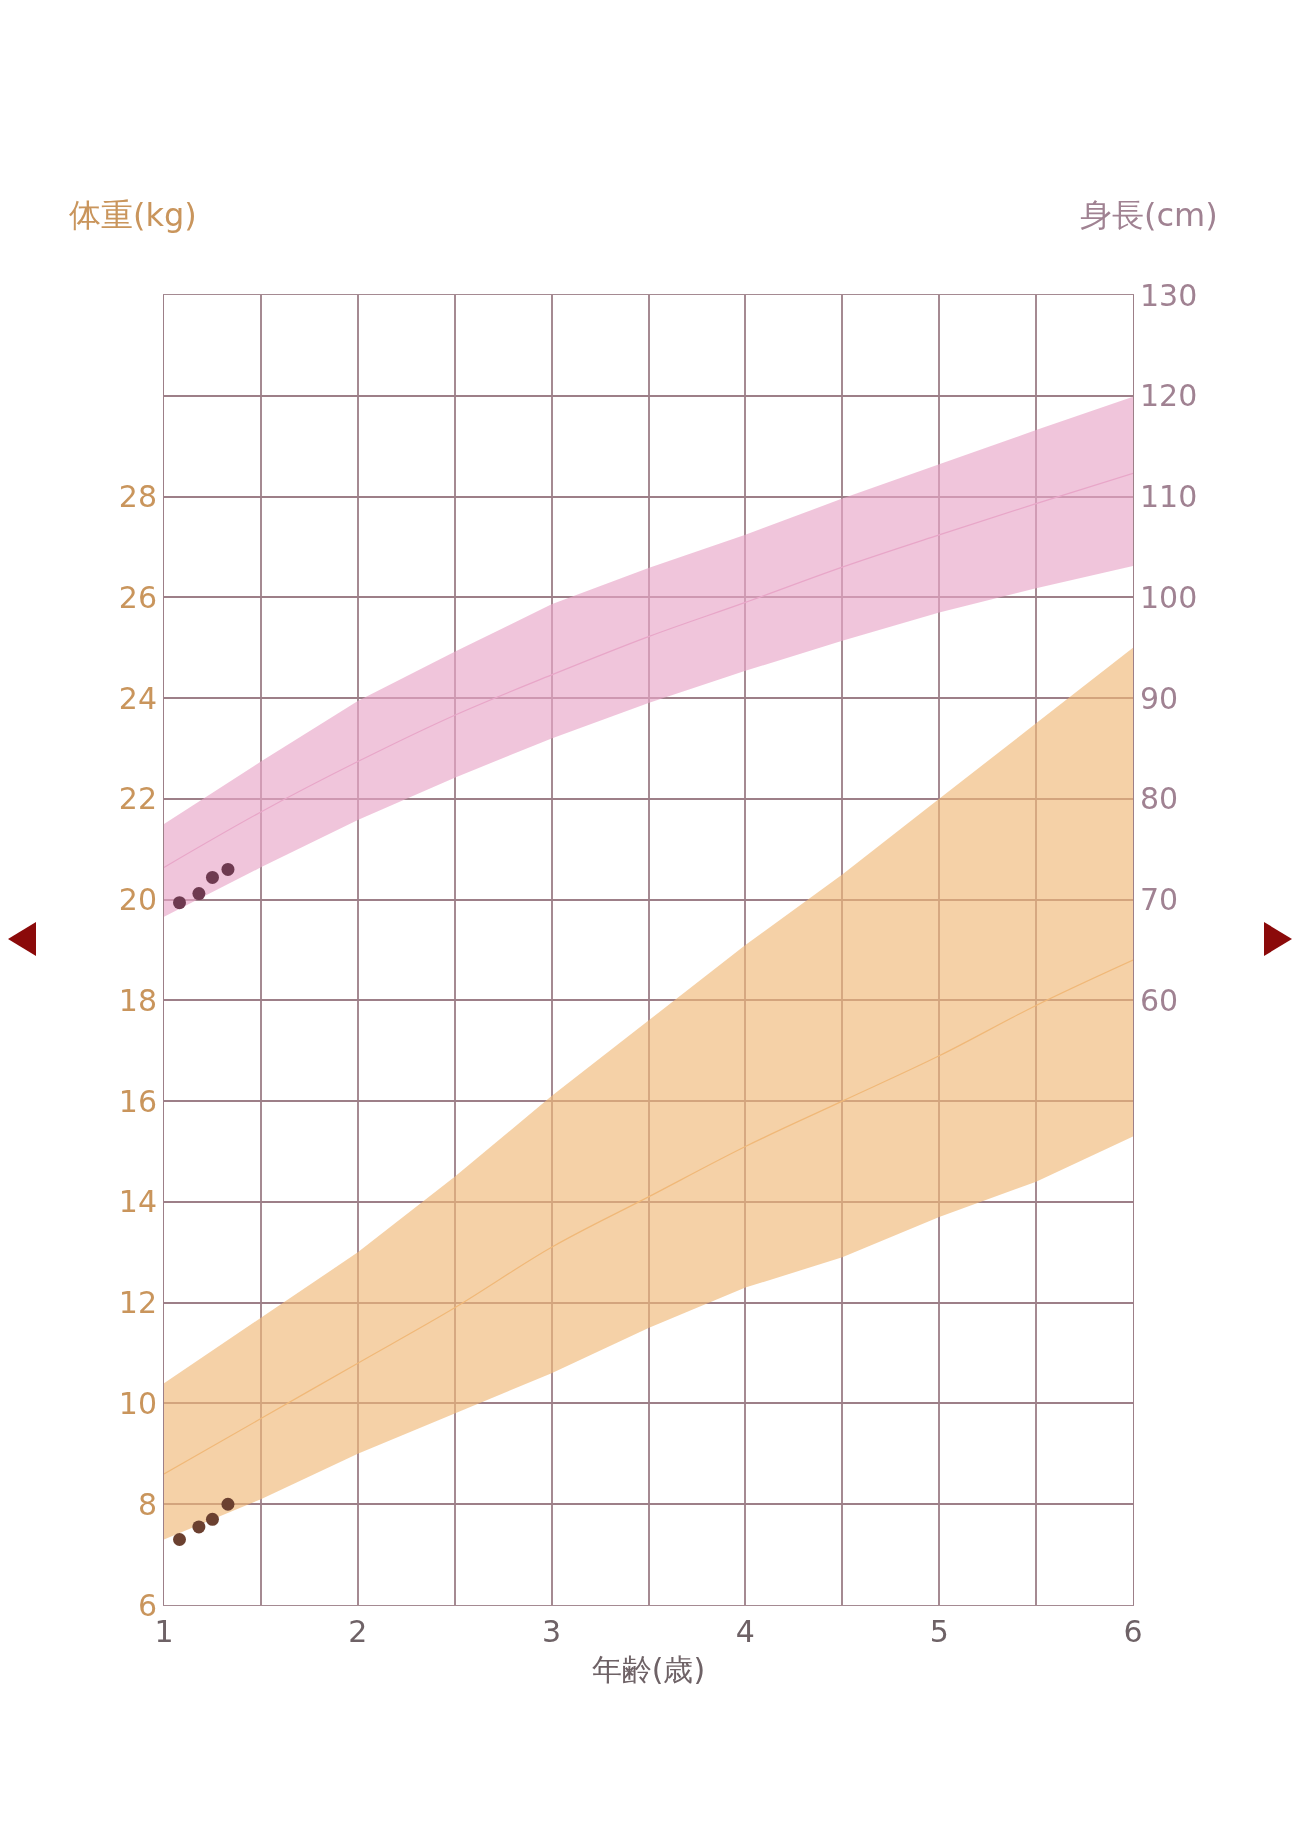  What do you see at coordinates (137, 698) in the screenshot?
I see `y-tick-label: 24` at bounding box center [137, 698].